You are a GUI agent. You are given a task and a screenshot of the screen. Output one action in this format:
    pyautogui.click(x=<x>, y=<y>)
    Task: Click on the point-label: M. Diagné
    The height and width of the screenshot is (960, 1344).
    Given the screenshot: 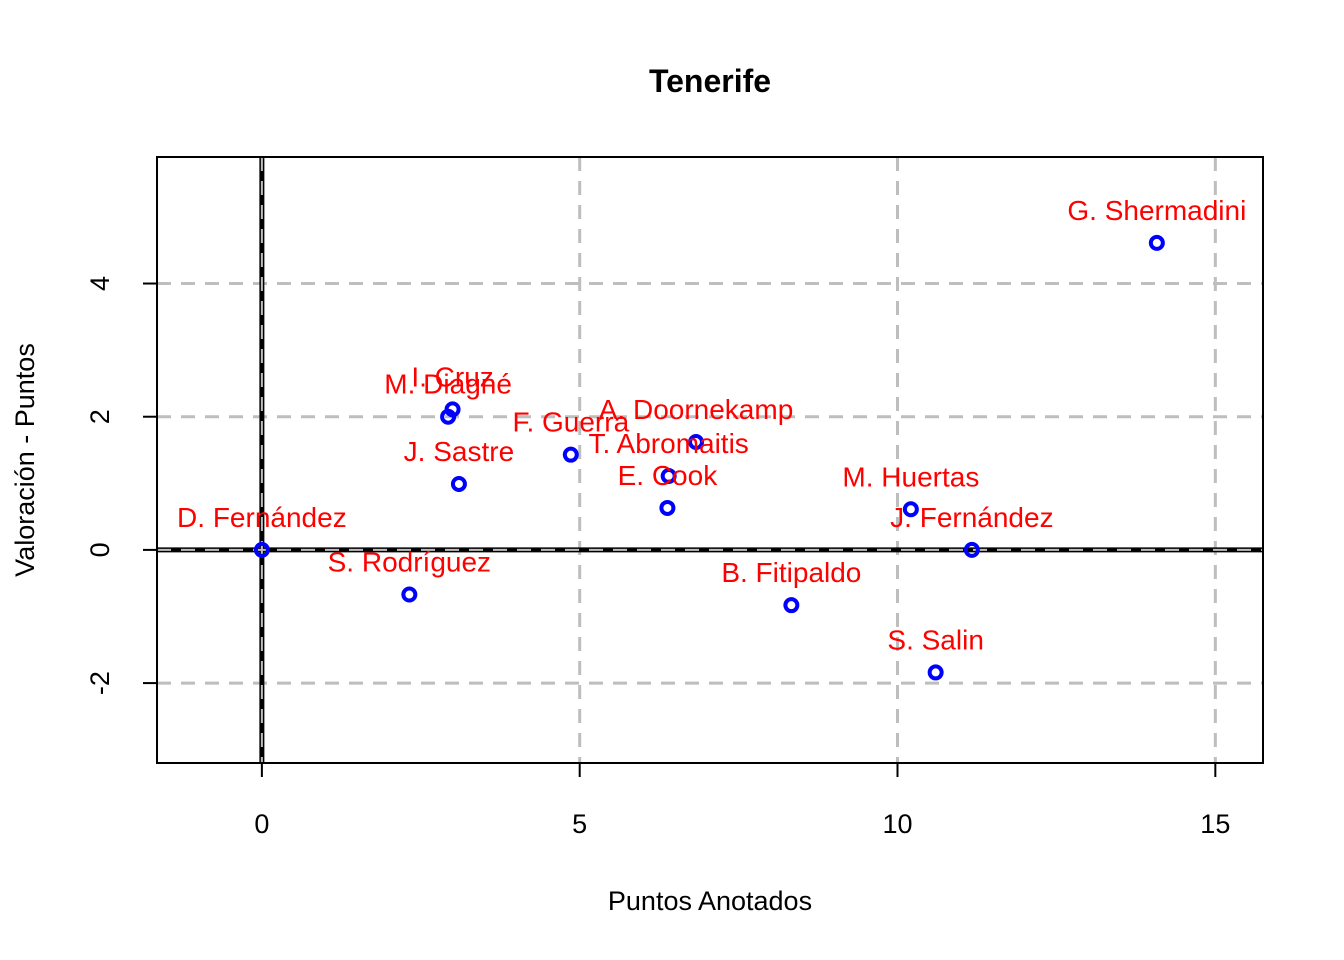 What is the action you would take?
    pyautogui.click(x=448, y=384)
    